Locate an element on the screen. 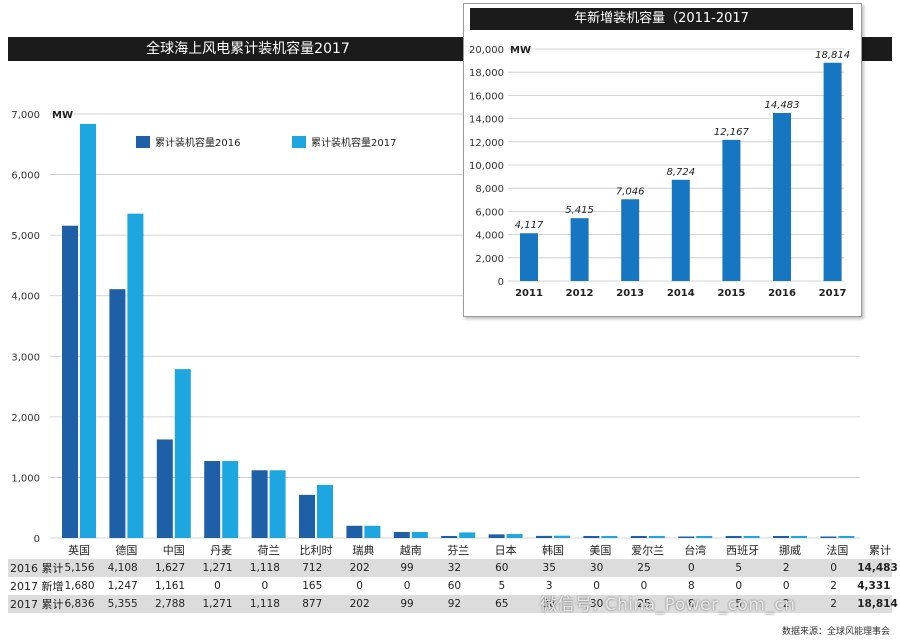 This screenshot has height=640, width=900. legend-swatch-2017 is located at coordinates (299, 142).